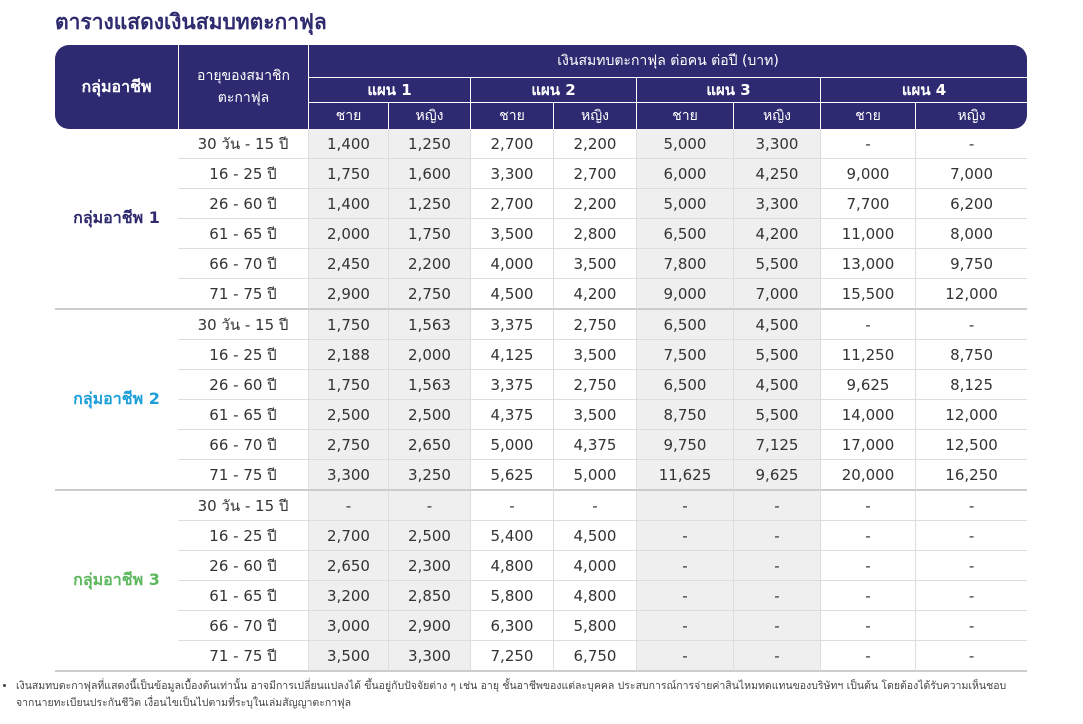  I want to click on table-row: 66 - 70 ปี 3,000 2,900 6,300 5,800- - - -, so click(541, 626).